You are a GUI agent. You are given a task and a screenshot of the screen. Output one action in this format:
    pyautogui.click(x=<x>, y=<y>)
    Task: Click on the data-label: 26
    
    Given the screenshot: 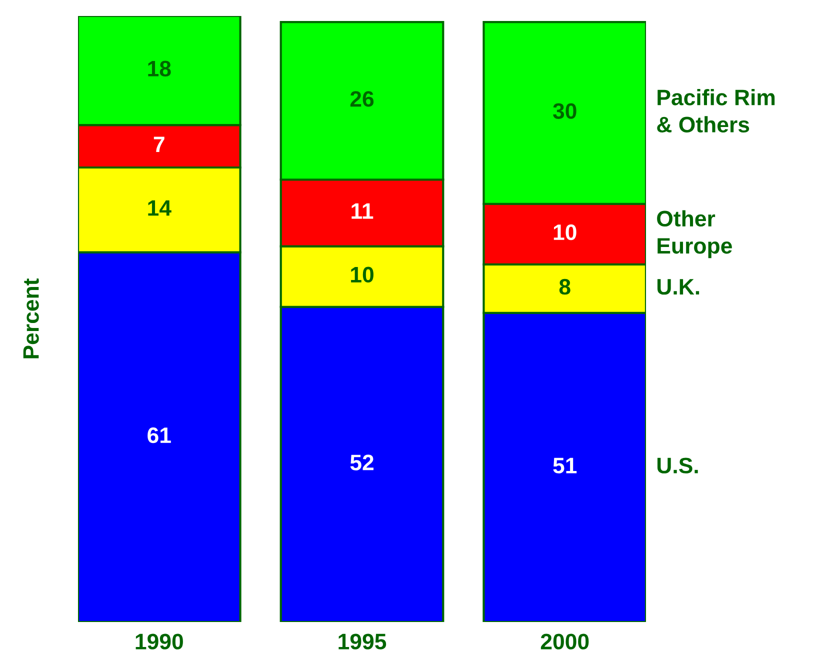 What is the action you would take?
    pyautogui.click(x=362, y=99)
    